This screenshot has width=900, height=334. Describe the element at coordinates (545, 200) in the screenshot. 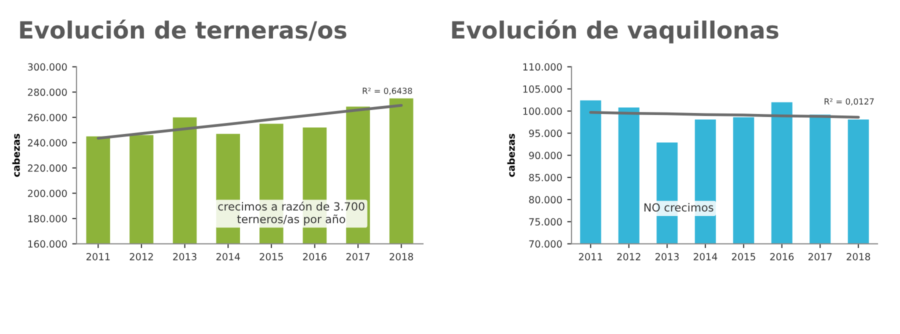

I see `y-tick-label: 80.000` at that location.